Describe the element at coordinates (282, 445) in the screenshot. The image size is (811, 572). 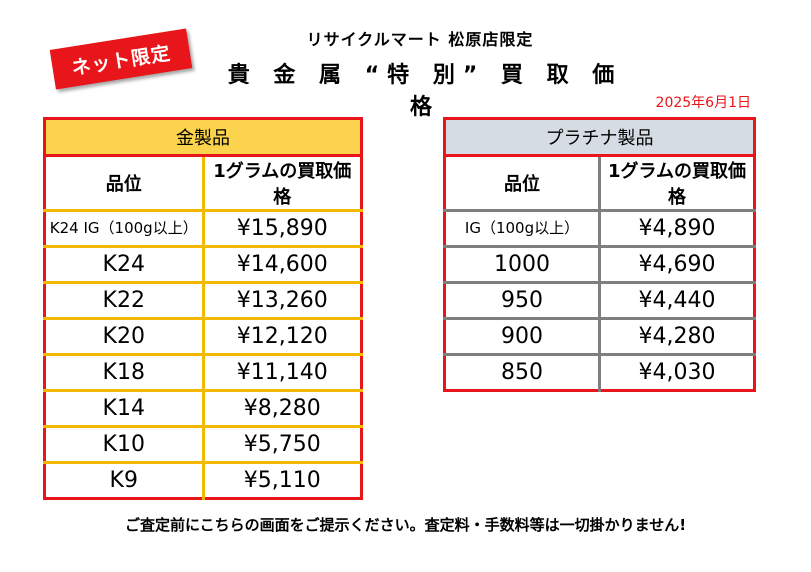
I see `gold-price: ¥5,750` at that location.